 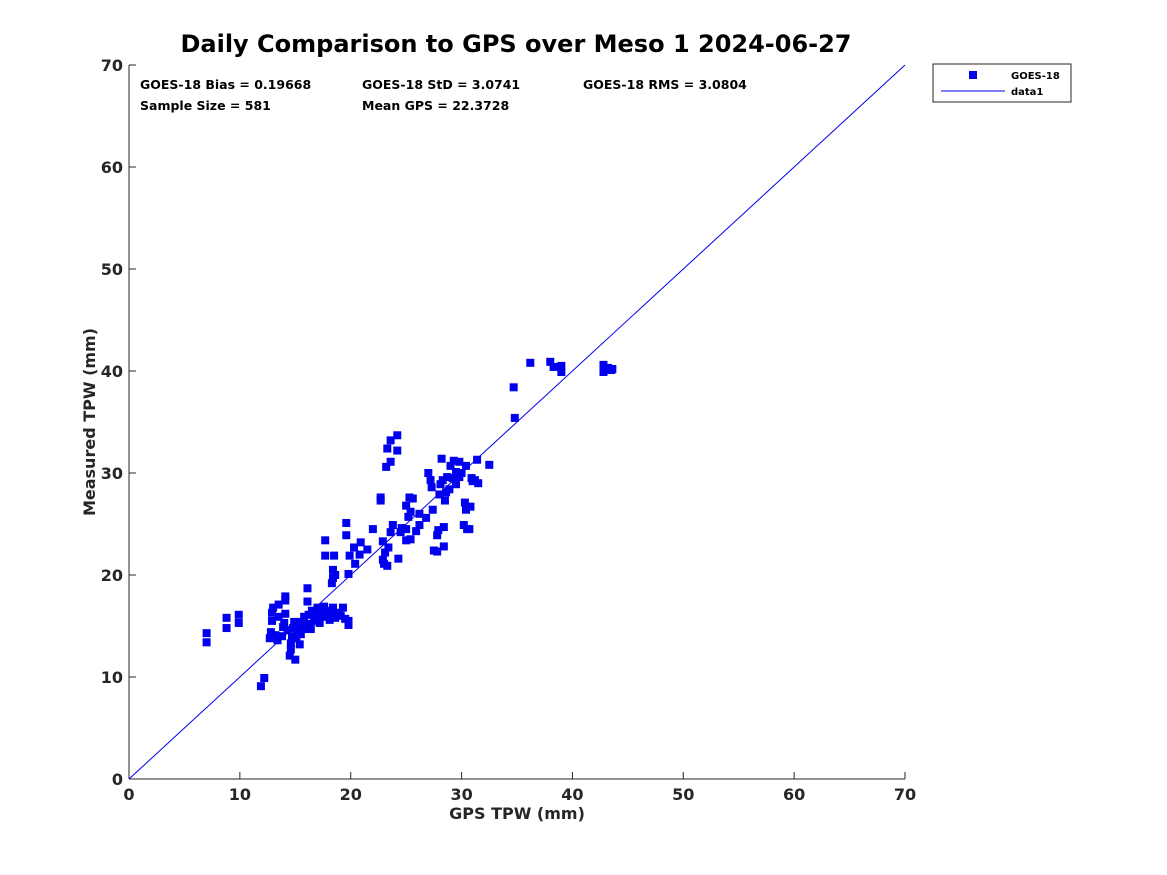 I want to click on stat-std: GOES-18 StD = 3.0741, so click(x=441, y=84).